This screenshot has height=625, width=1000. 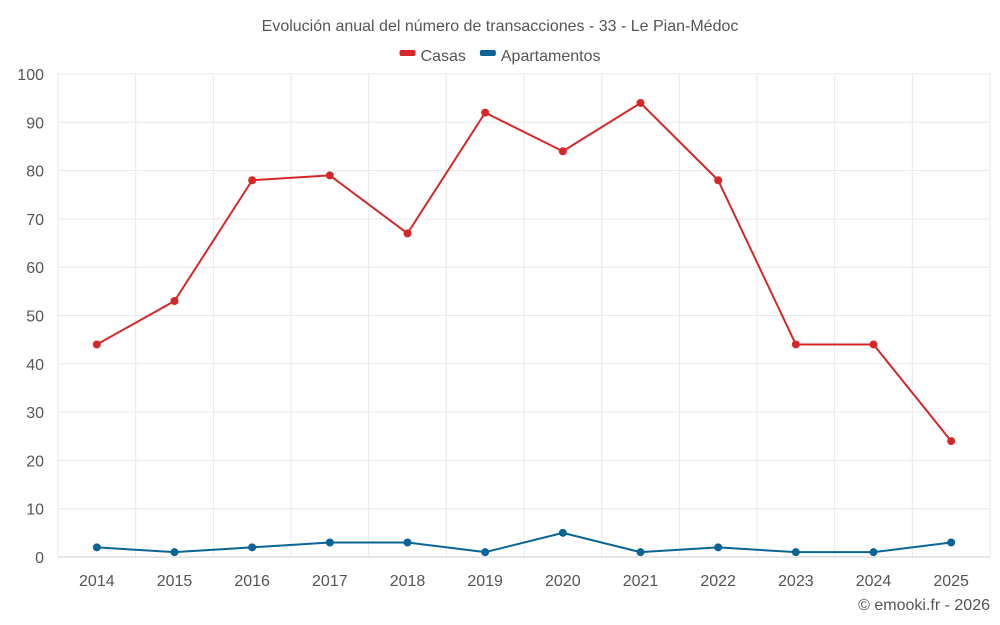 What do you see at coordinates (175, 581) in the screenshot?
I see `x-tick-label: 2015` at bounding box center [175, 581].